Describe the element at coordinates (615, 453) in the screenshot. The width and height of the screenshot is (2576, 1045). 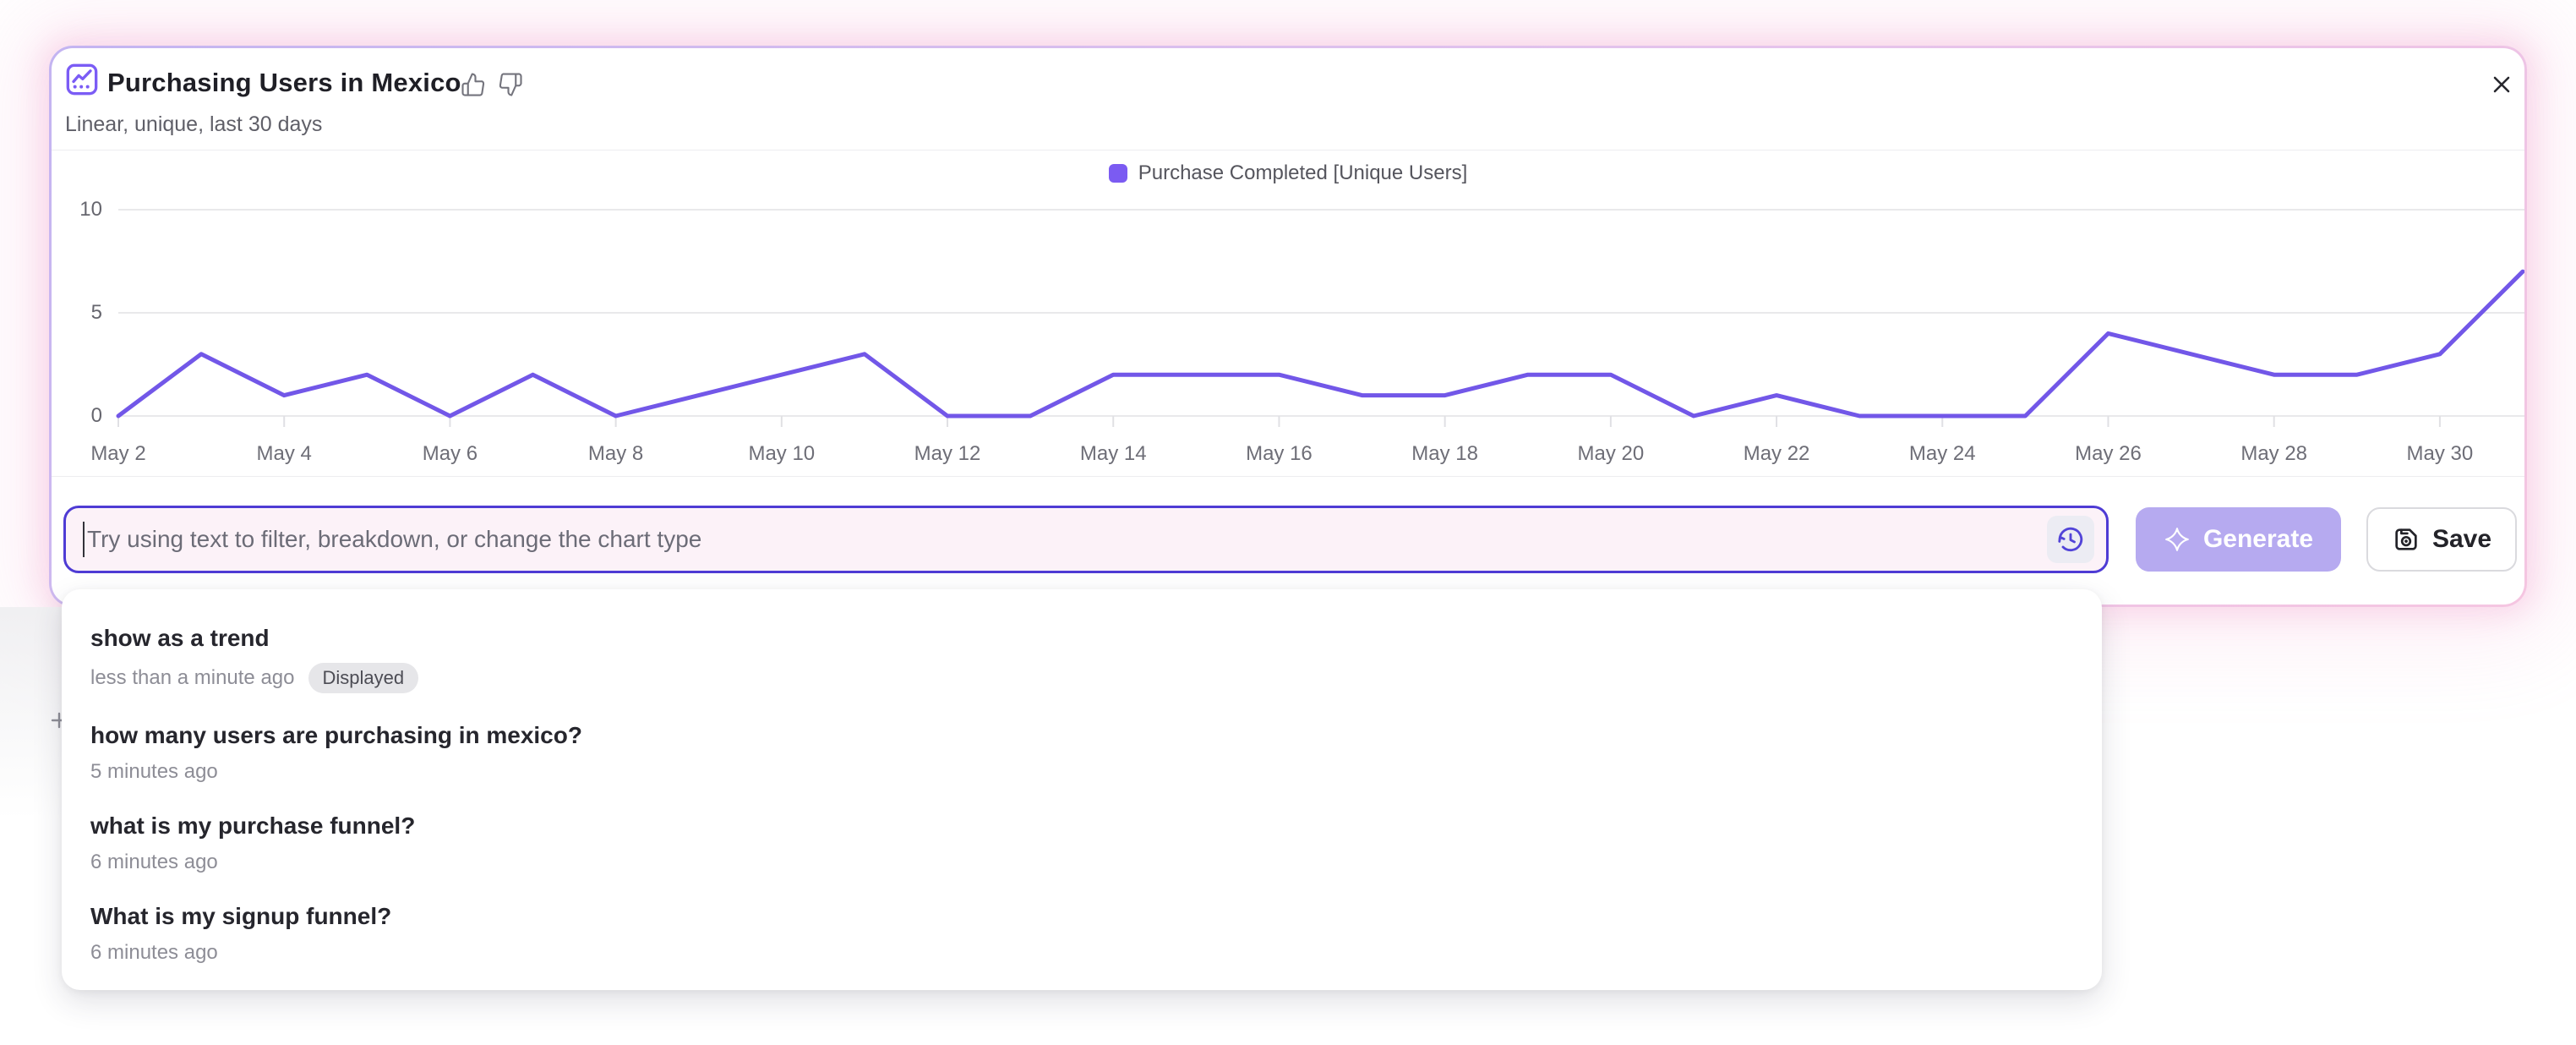
I see `x-tick-label: May 8` at that location.